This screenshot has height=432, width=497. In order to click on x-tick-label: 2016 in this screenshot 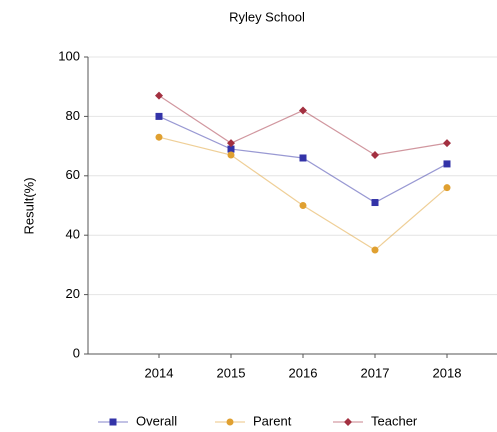, I will do `click(303, 372)`.